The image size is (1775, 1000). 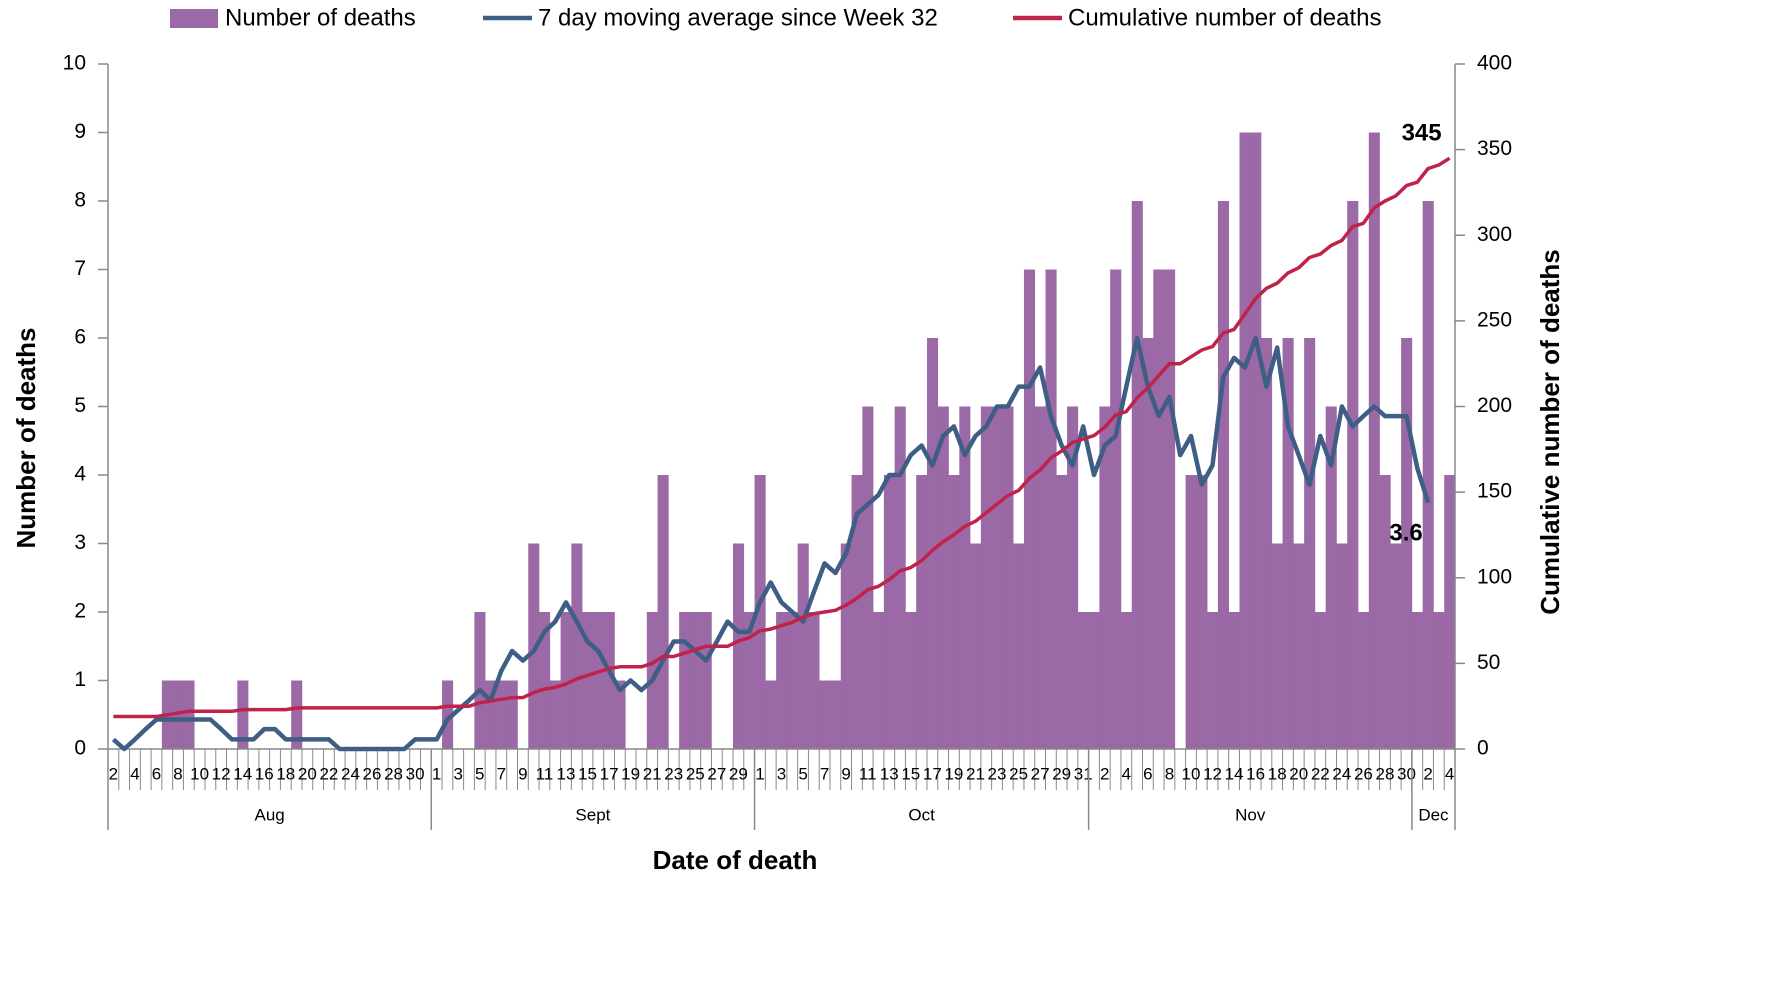 I want to click on legend-label: Cumulative number of deaths, so click(x=1225, y=17).